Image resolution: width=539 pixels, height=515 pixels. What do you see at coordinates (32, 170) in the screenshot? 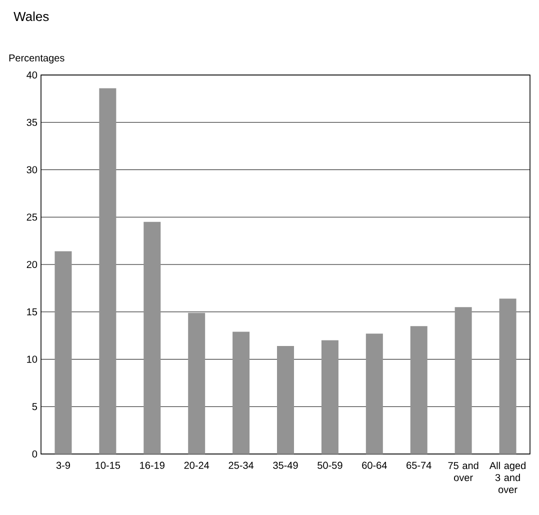
I see `y-tick-label: 30` at bounding box center [32, 170].